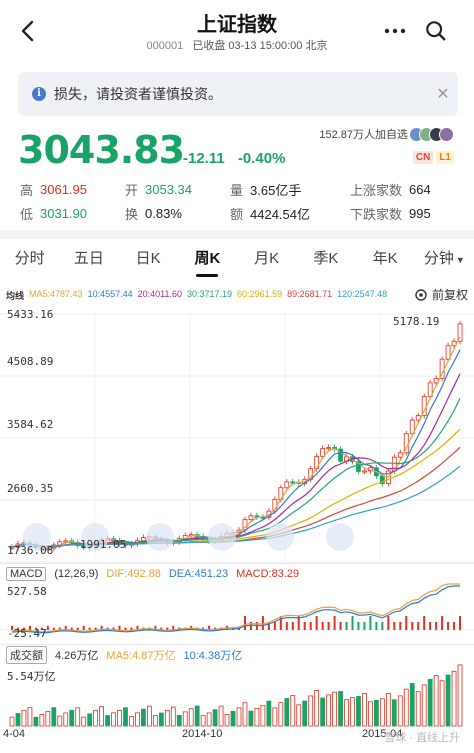 The height and width of the screenshot is (753, 474). Describe the element at coordinates (449, 295) in the screenshot. I see `adjust-label: 前复权` at that location.